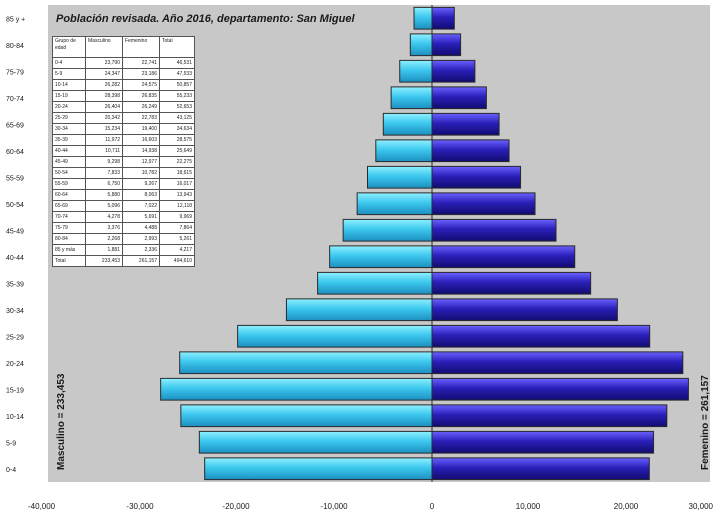  What do you see at coordinates (15, 364) in the screenshot?
I see `age-group-label: 20-24` at bounding box center [15, 364].